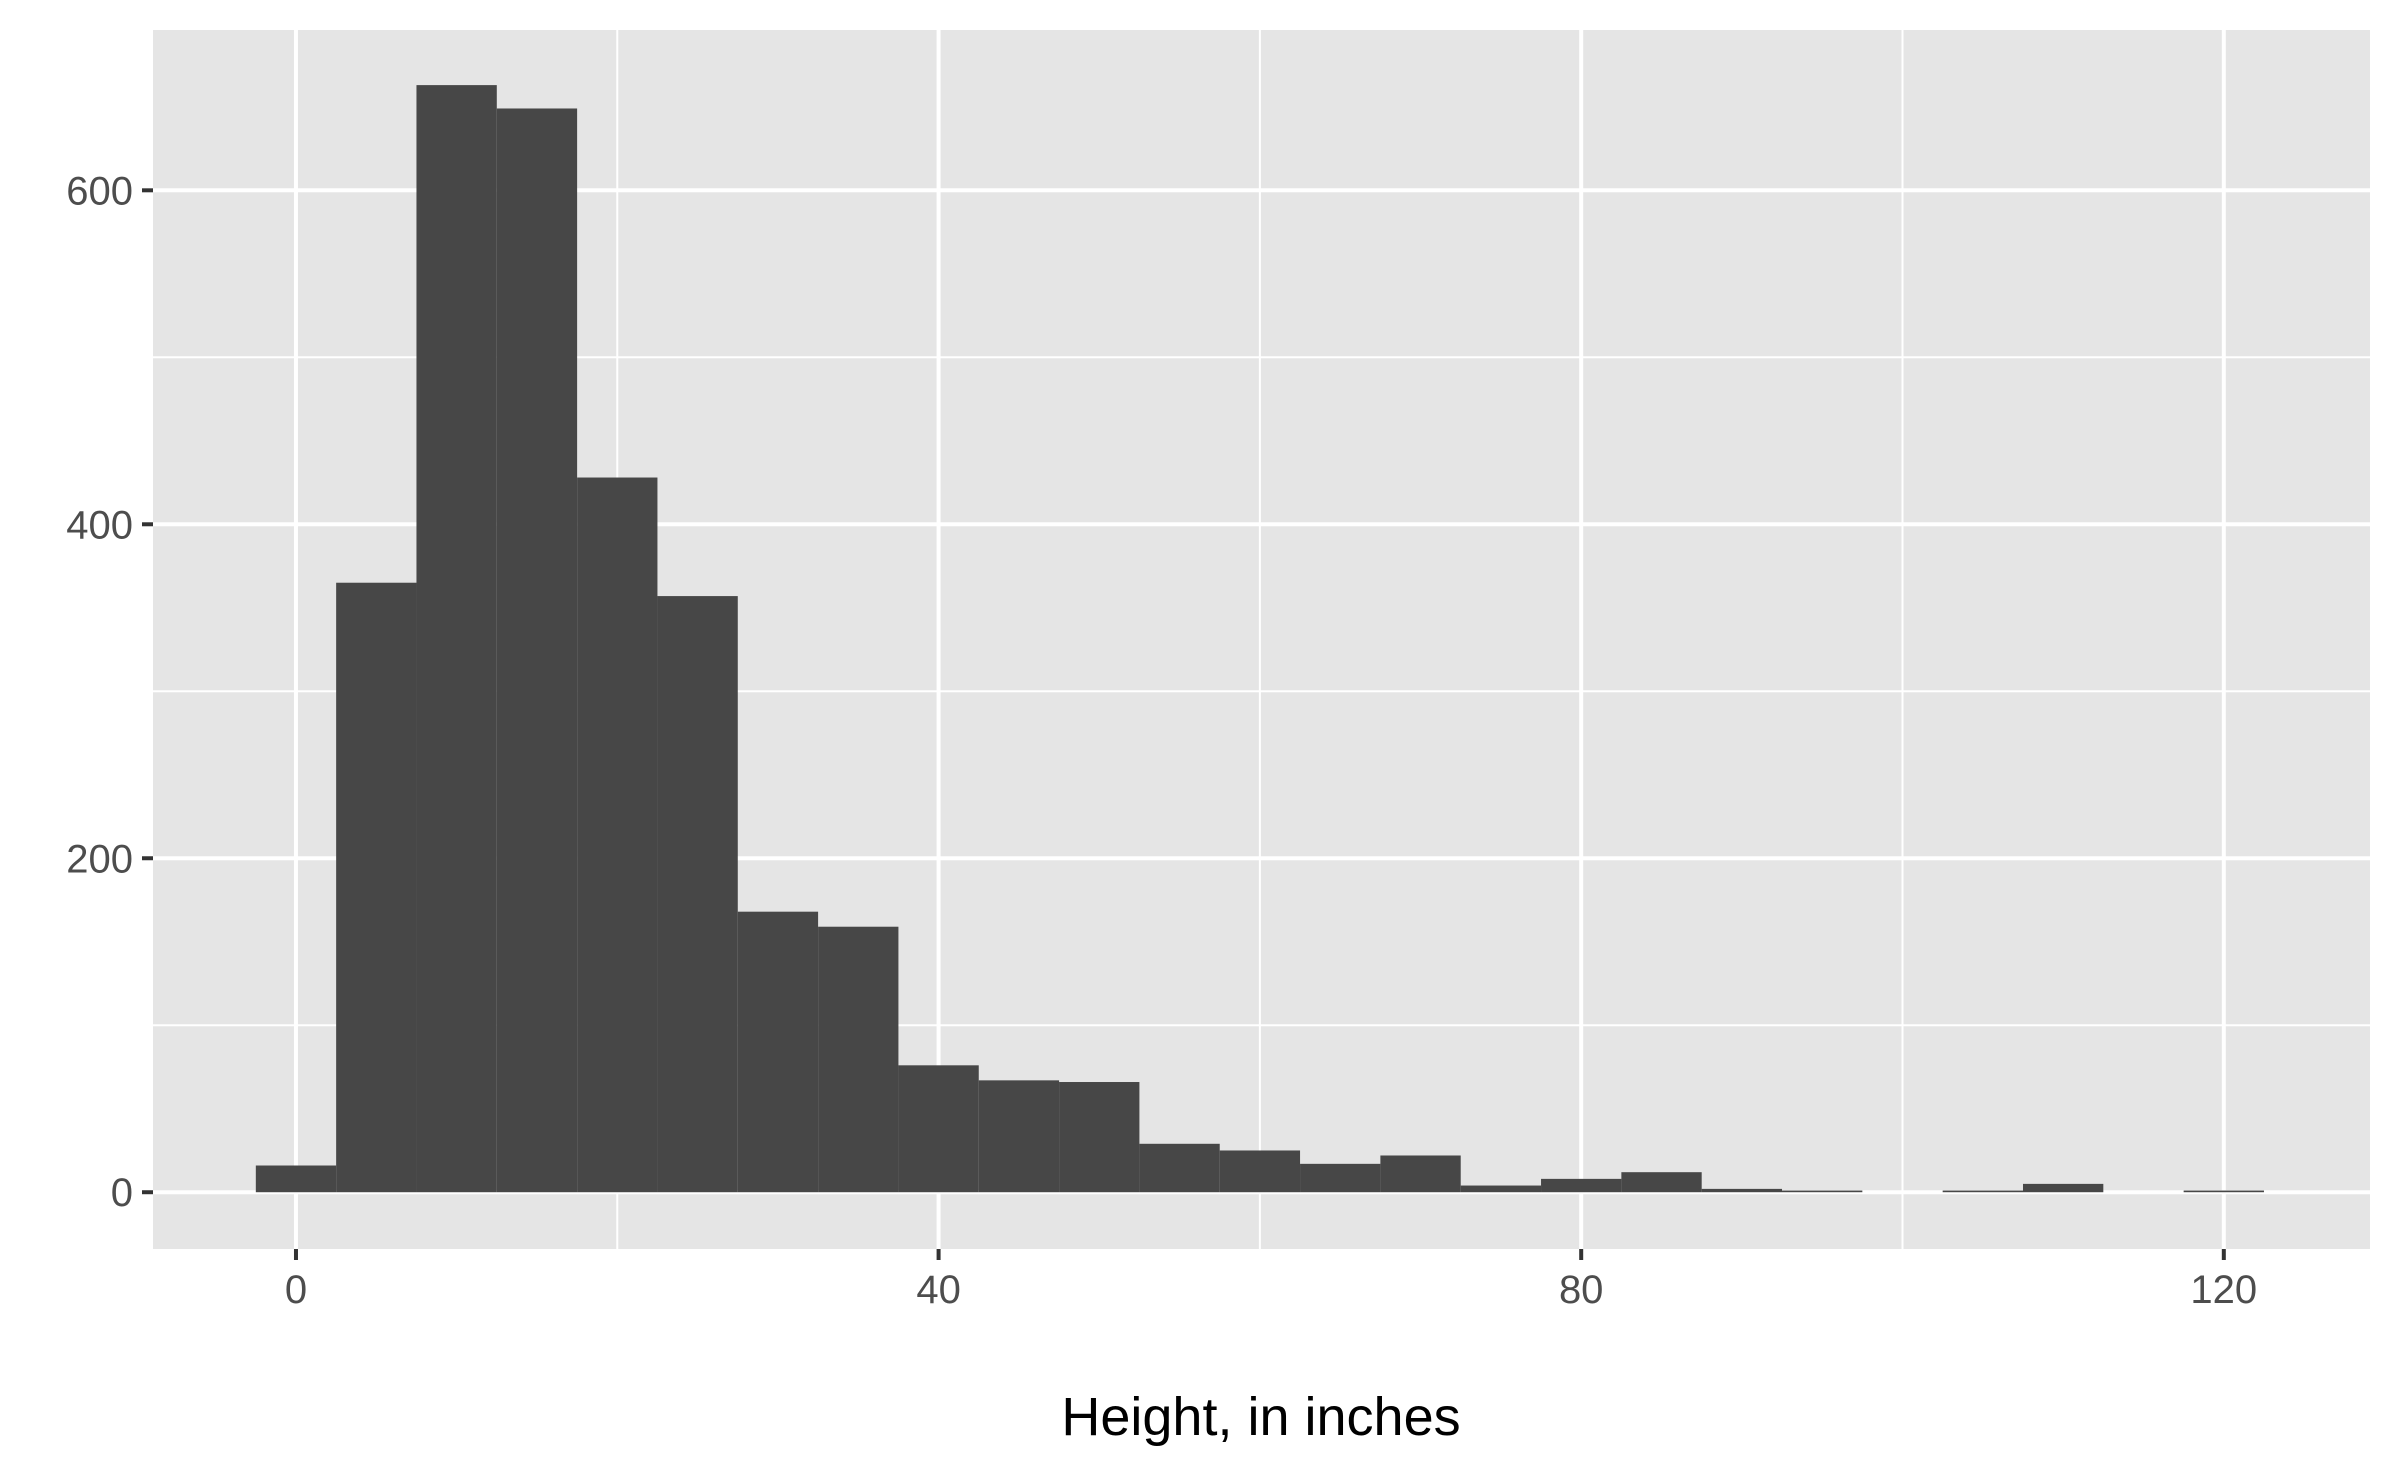  Describe the element at coordinates (109, 692) in the screenshot. I see `y-axis: 0 200 400 600` at that location.